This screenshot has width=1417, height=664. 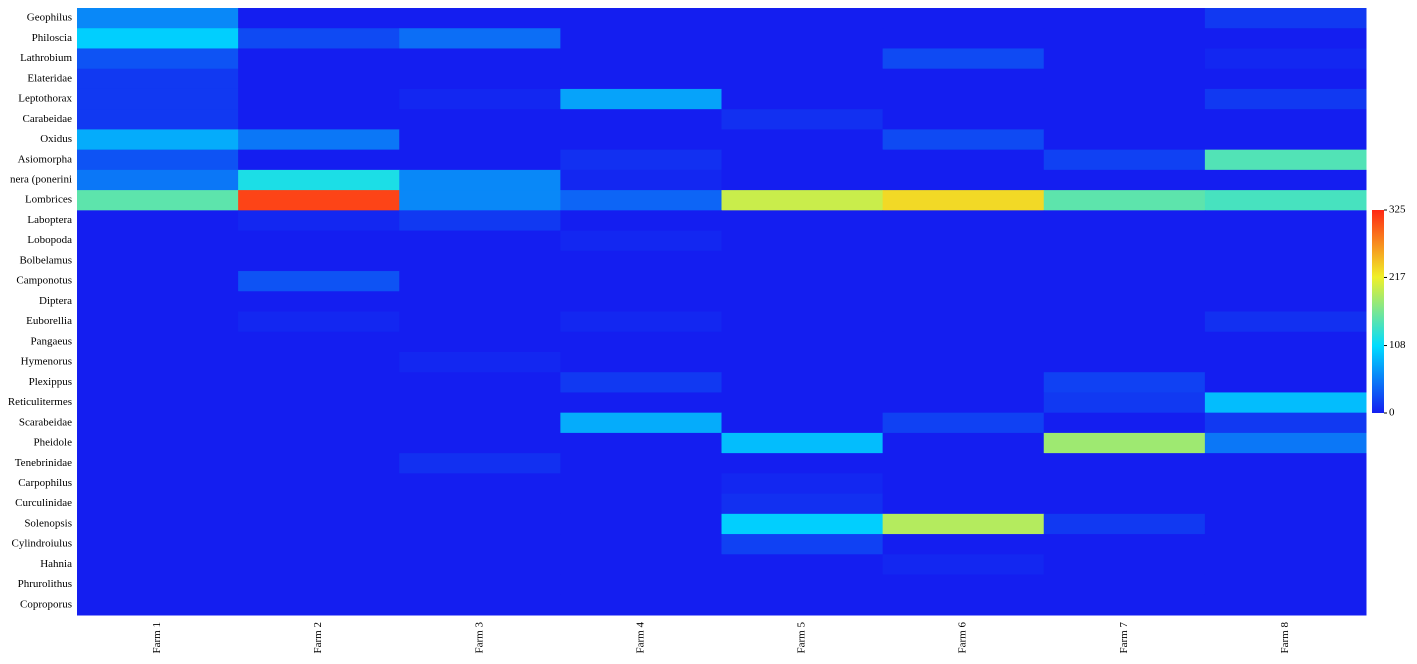 I want to click on y-tick-label: Lathrobium, so click(x=46, y=58).